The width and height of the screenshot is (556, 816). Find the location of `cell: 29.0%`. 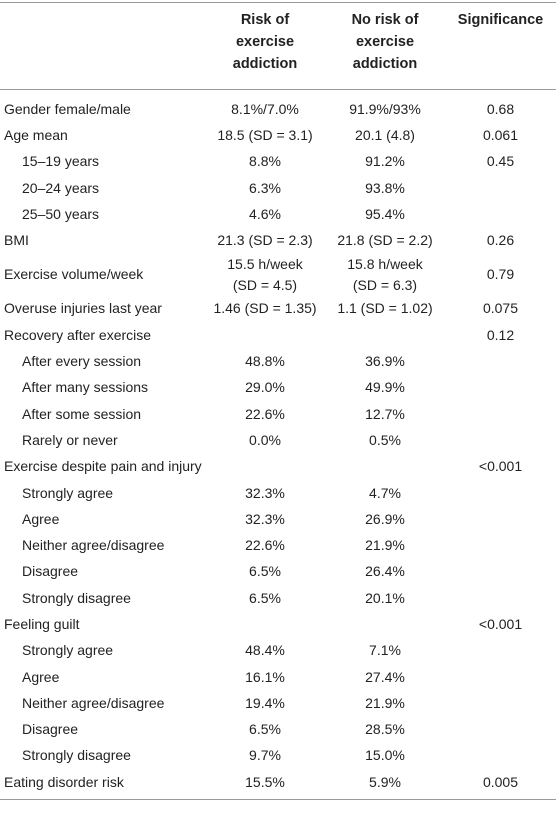

cell: 29.0% is located at coordinates (265, 387).